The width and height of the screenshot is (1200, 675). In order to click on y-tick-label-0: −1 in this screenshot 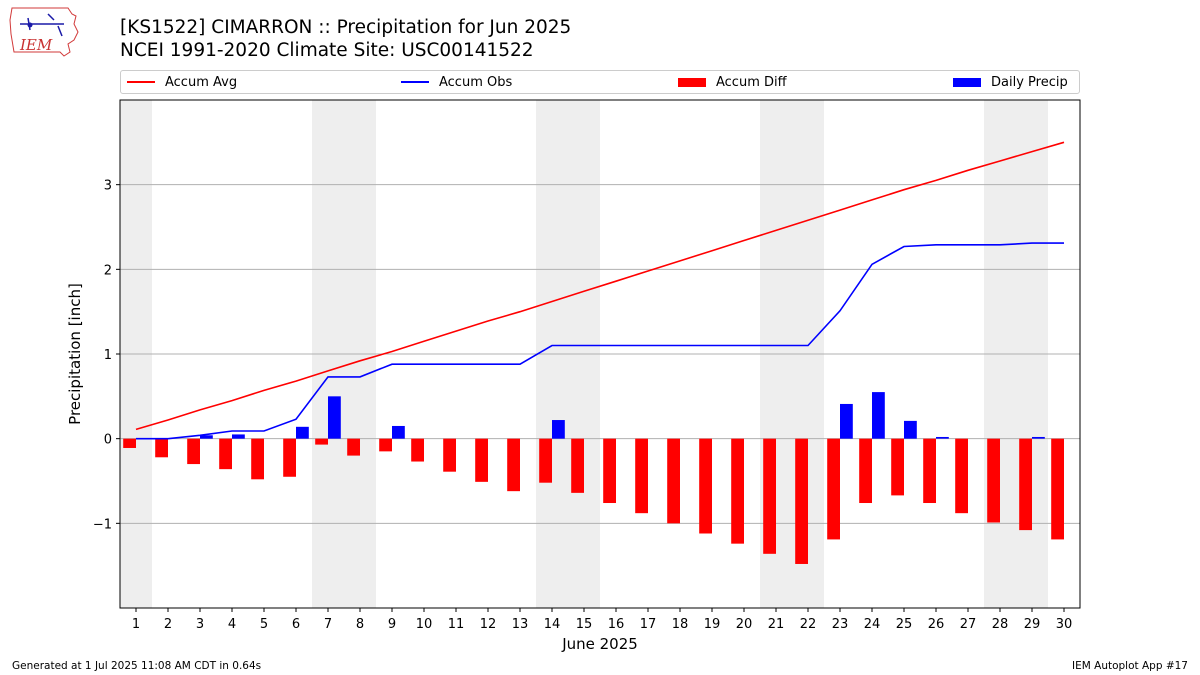, I will do `click(102, 524)`.